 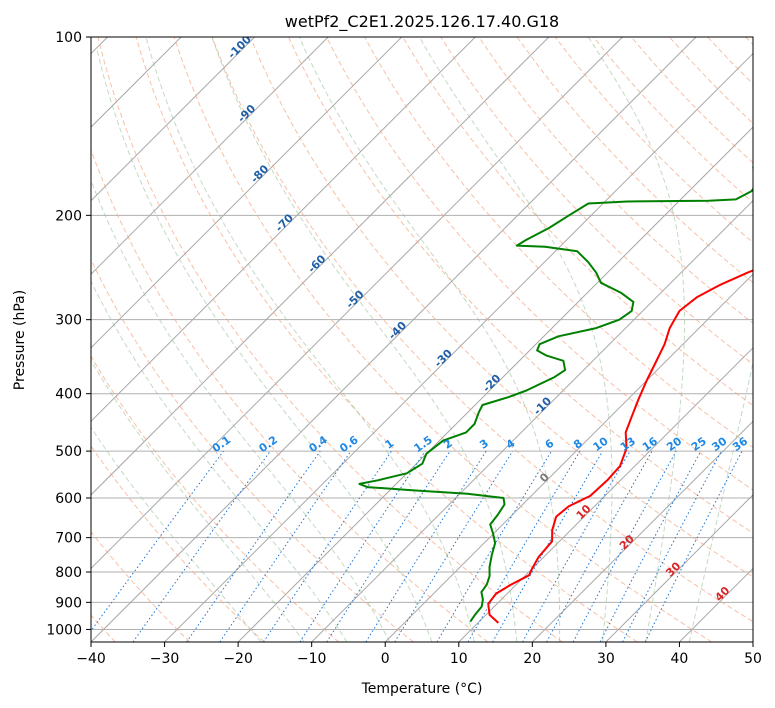 What do you see at coordinates (68, 321) in the screenshot?
I see `y-tick-label: 300` at bounding box center [68, 321].